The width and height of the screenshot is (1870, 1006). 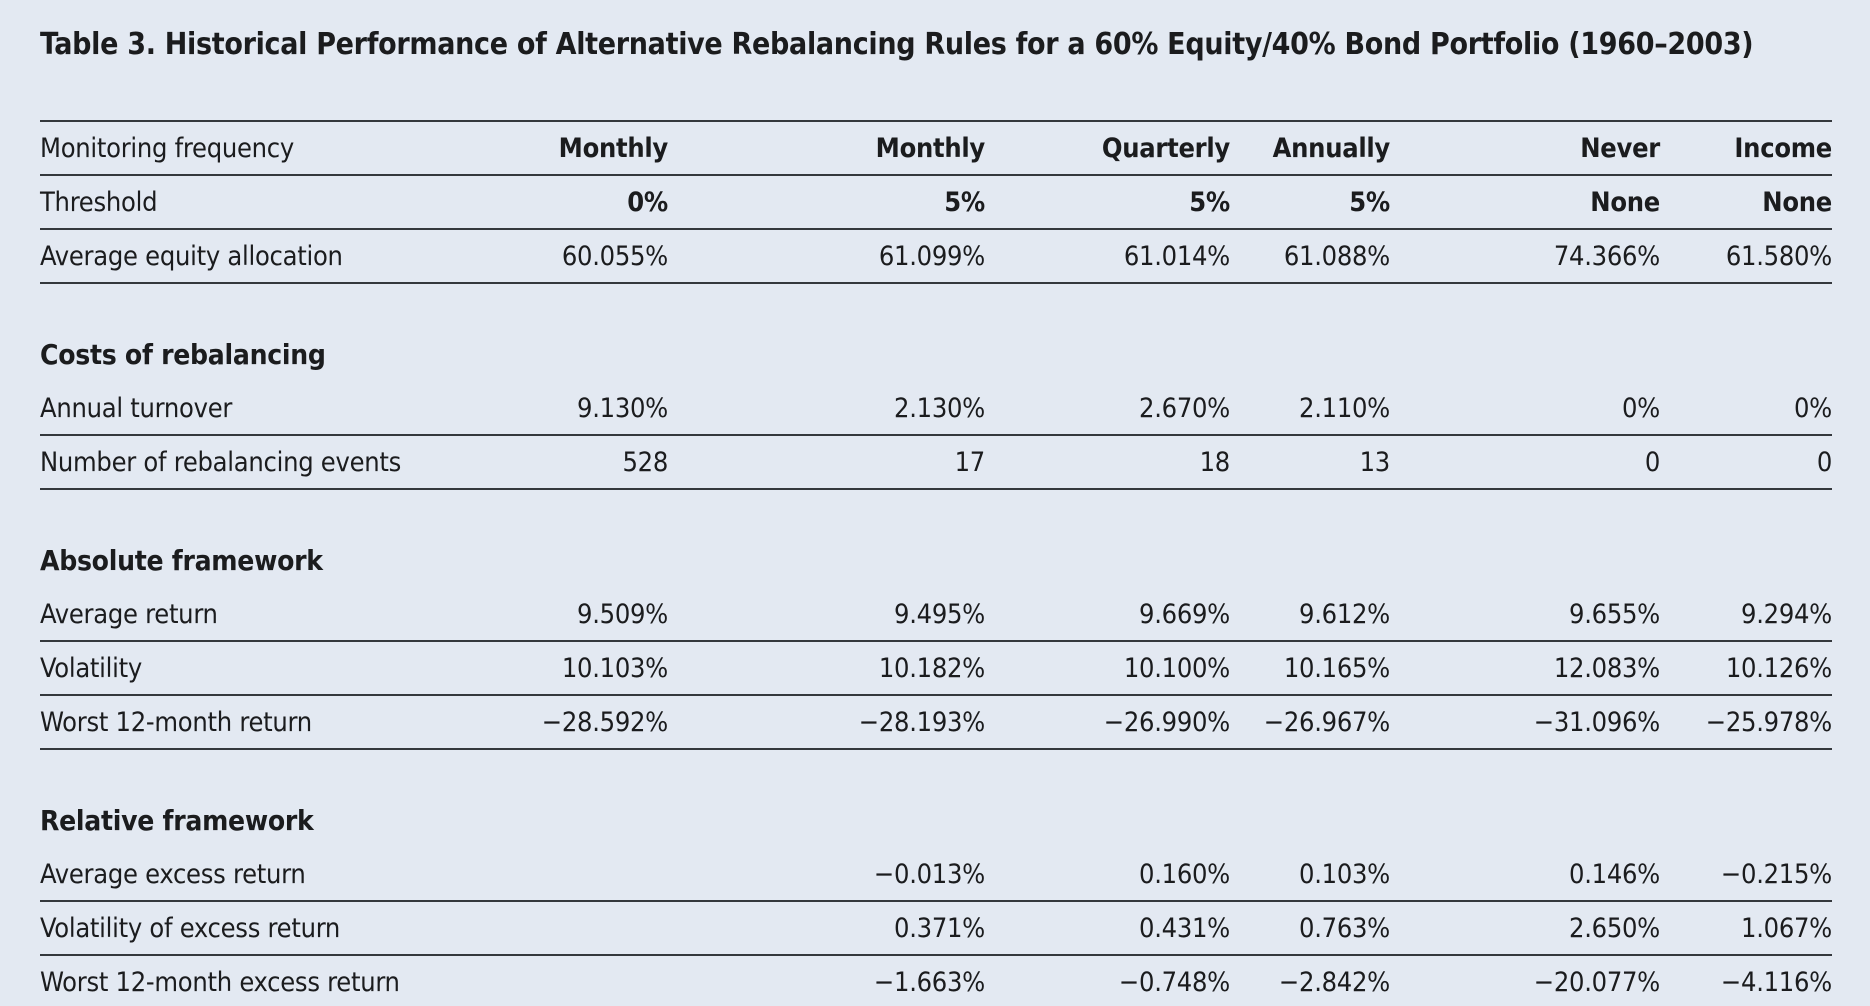 What do you see at coordinates (594, 615) in the screenshot?
I see `cell-value: 9.509%` at bounding box center [594, 615].